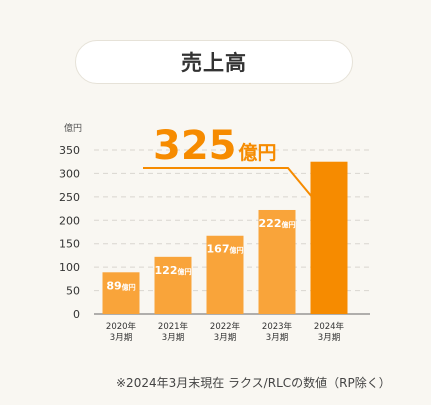 This screenshot has width=431, height=405. I want to click on chart-title: 売上高, so click(214, 63).